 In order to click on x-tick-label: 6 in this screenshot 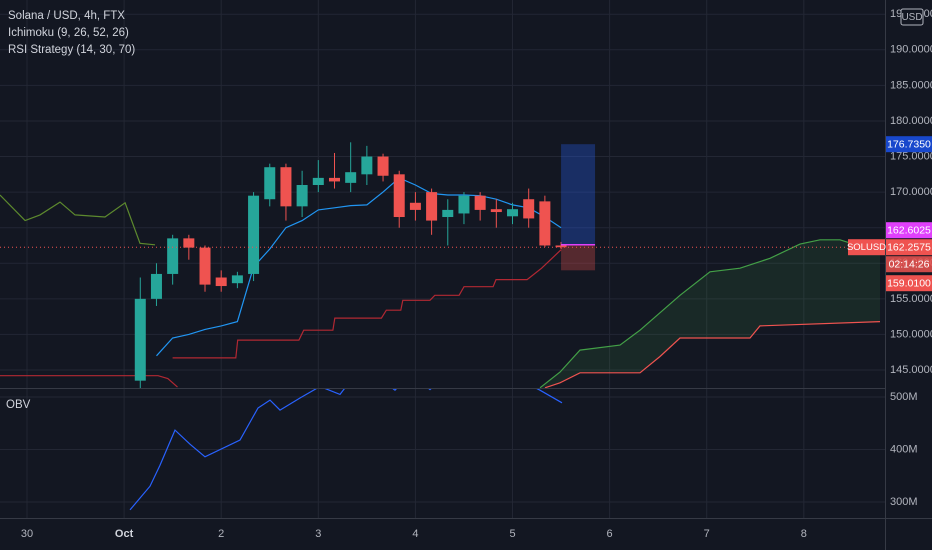, I will do `click(610, 534)`.